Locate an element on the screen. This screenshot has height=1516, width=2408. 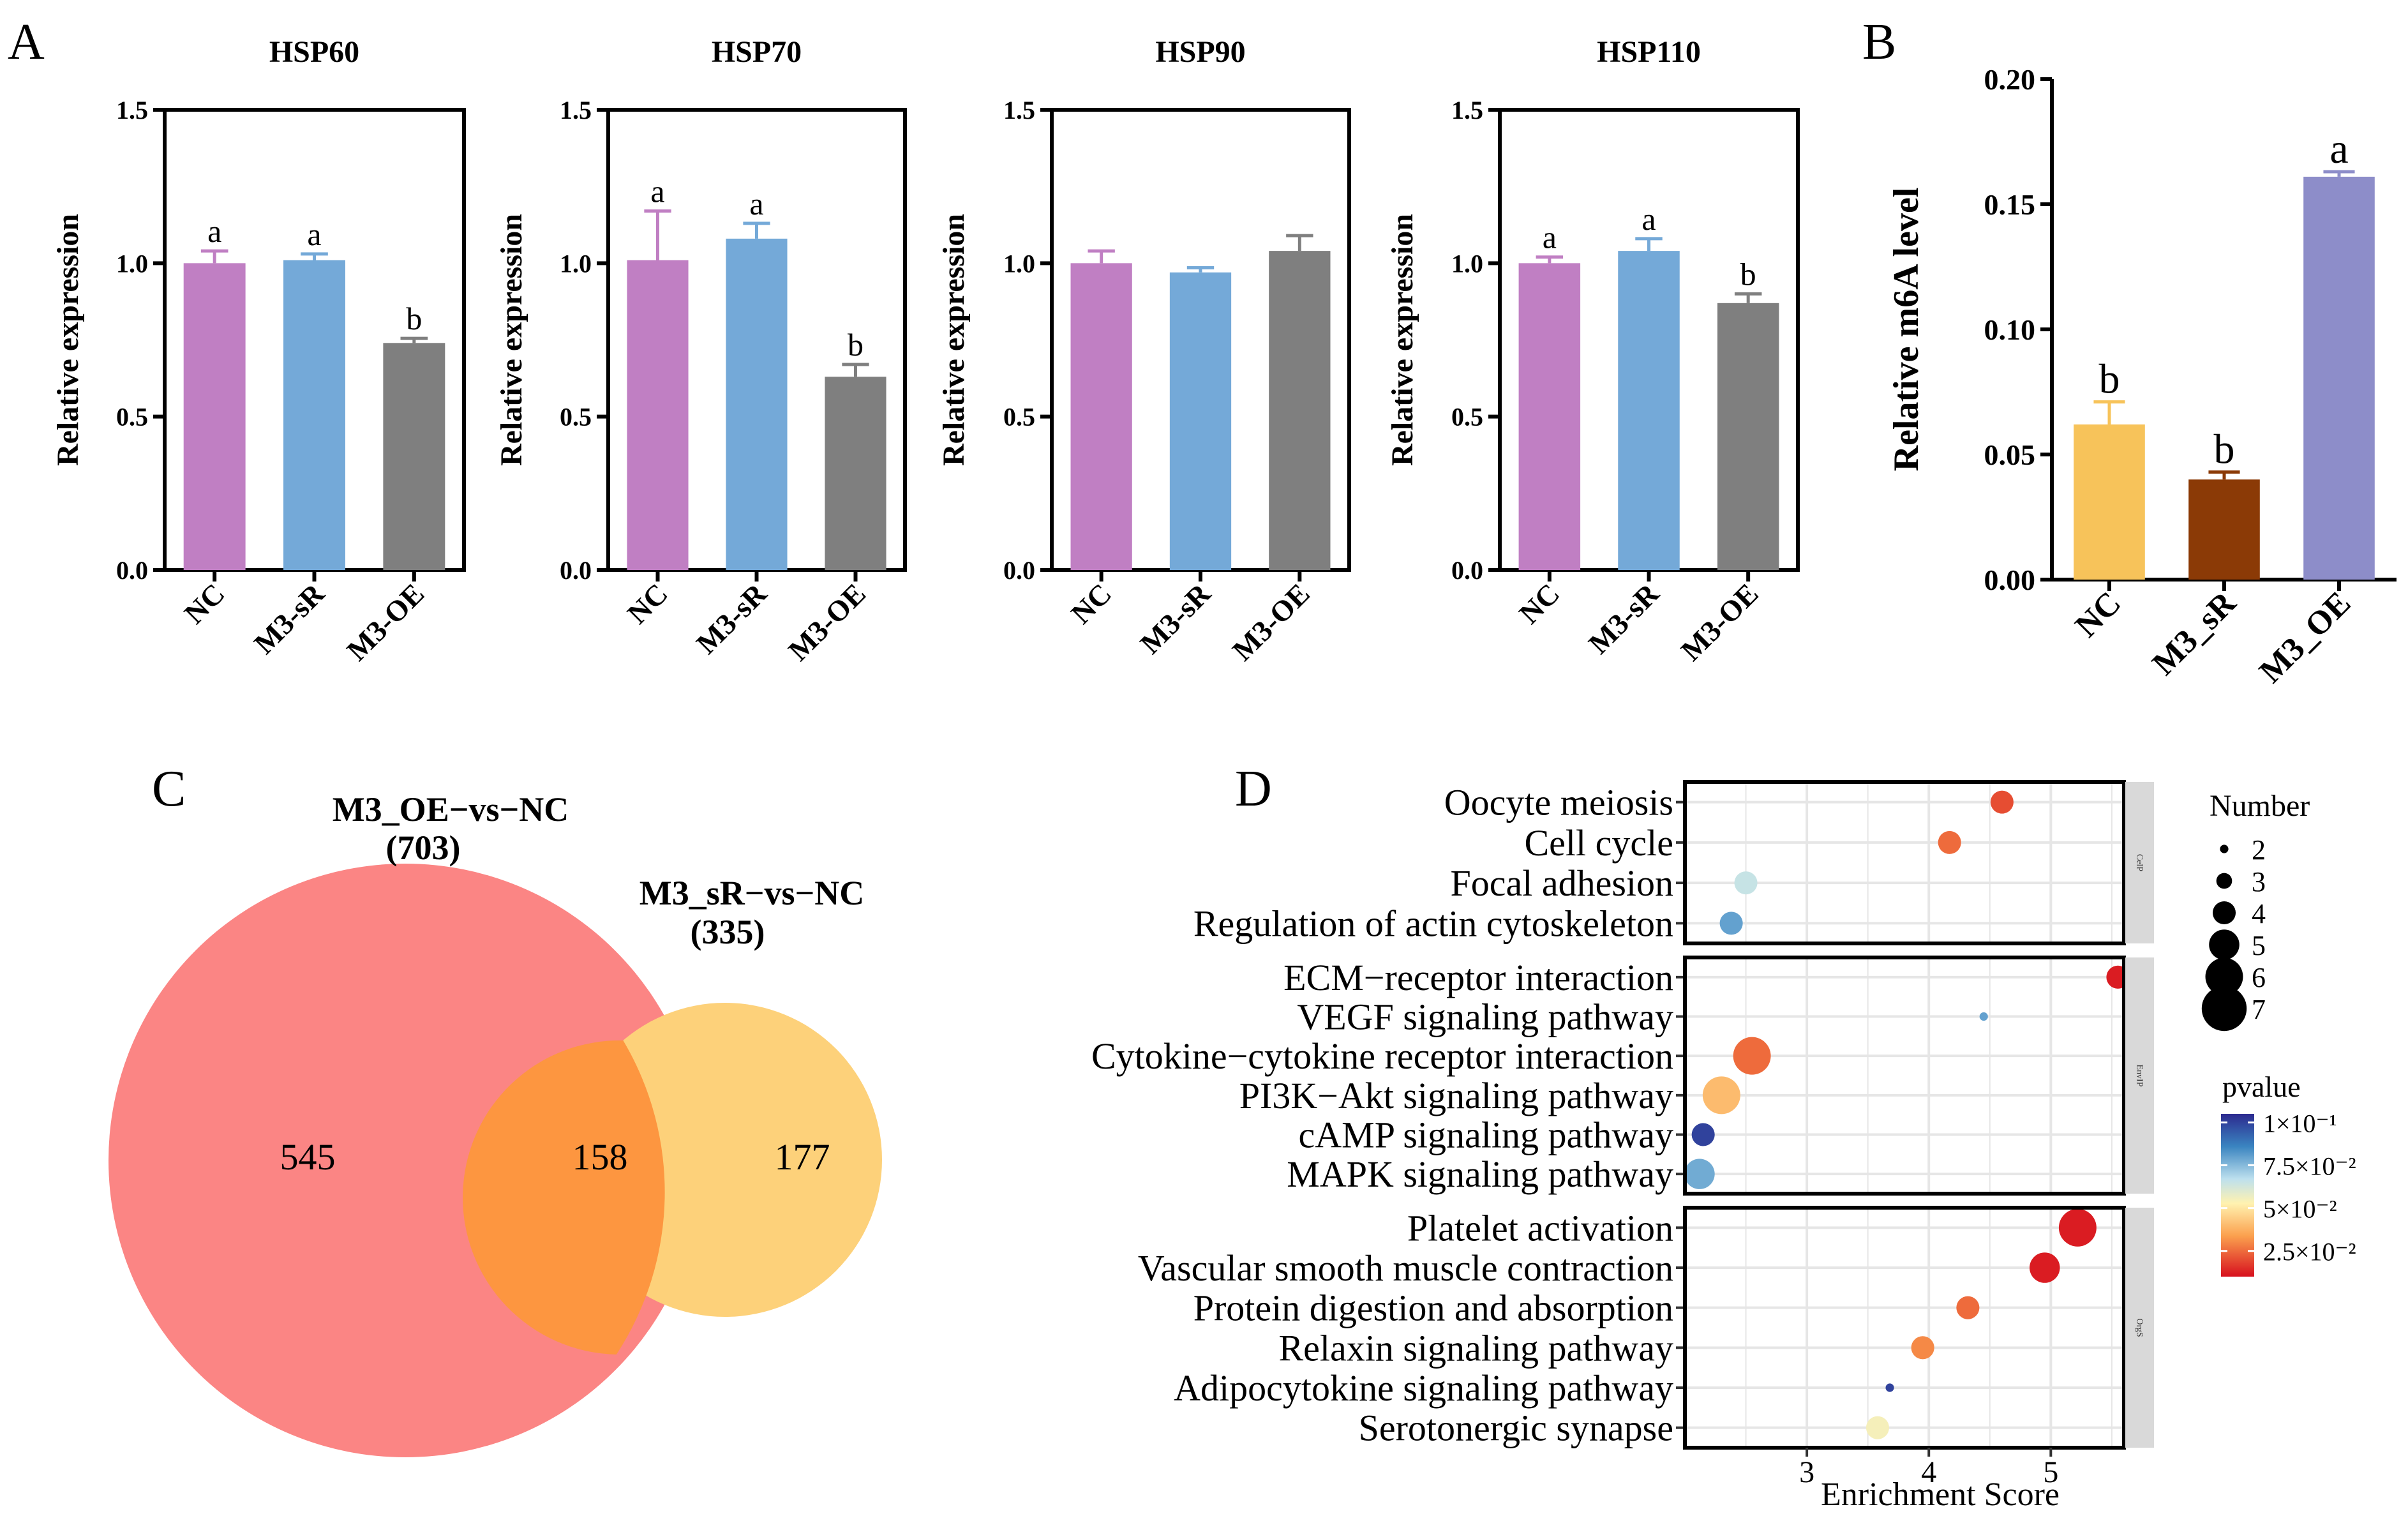
color-legend-label: 5×10⁻² is located at coordinates (2300, 1209).